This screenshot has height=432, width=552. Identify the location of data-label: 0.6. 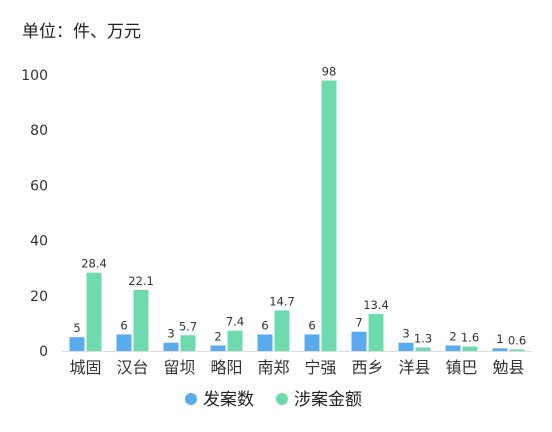
(517, 340).